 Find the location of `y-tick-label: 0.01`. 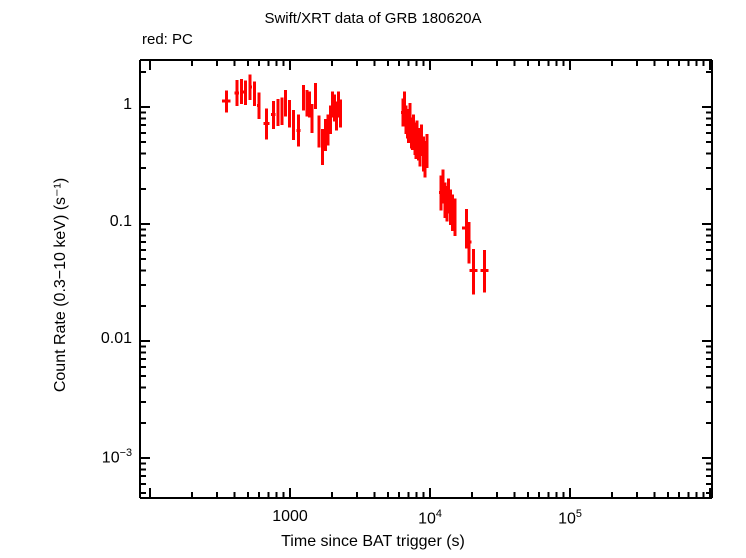

y-tick-label: 0.01 is located at coordinates (116, 338).